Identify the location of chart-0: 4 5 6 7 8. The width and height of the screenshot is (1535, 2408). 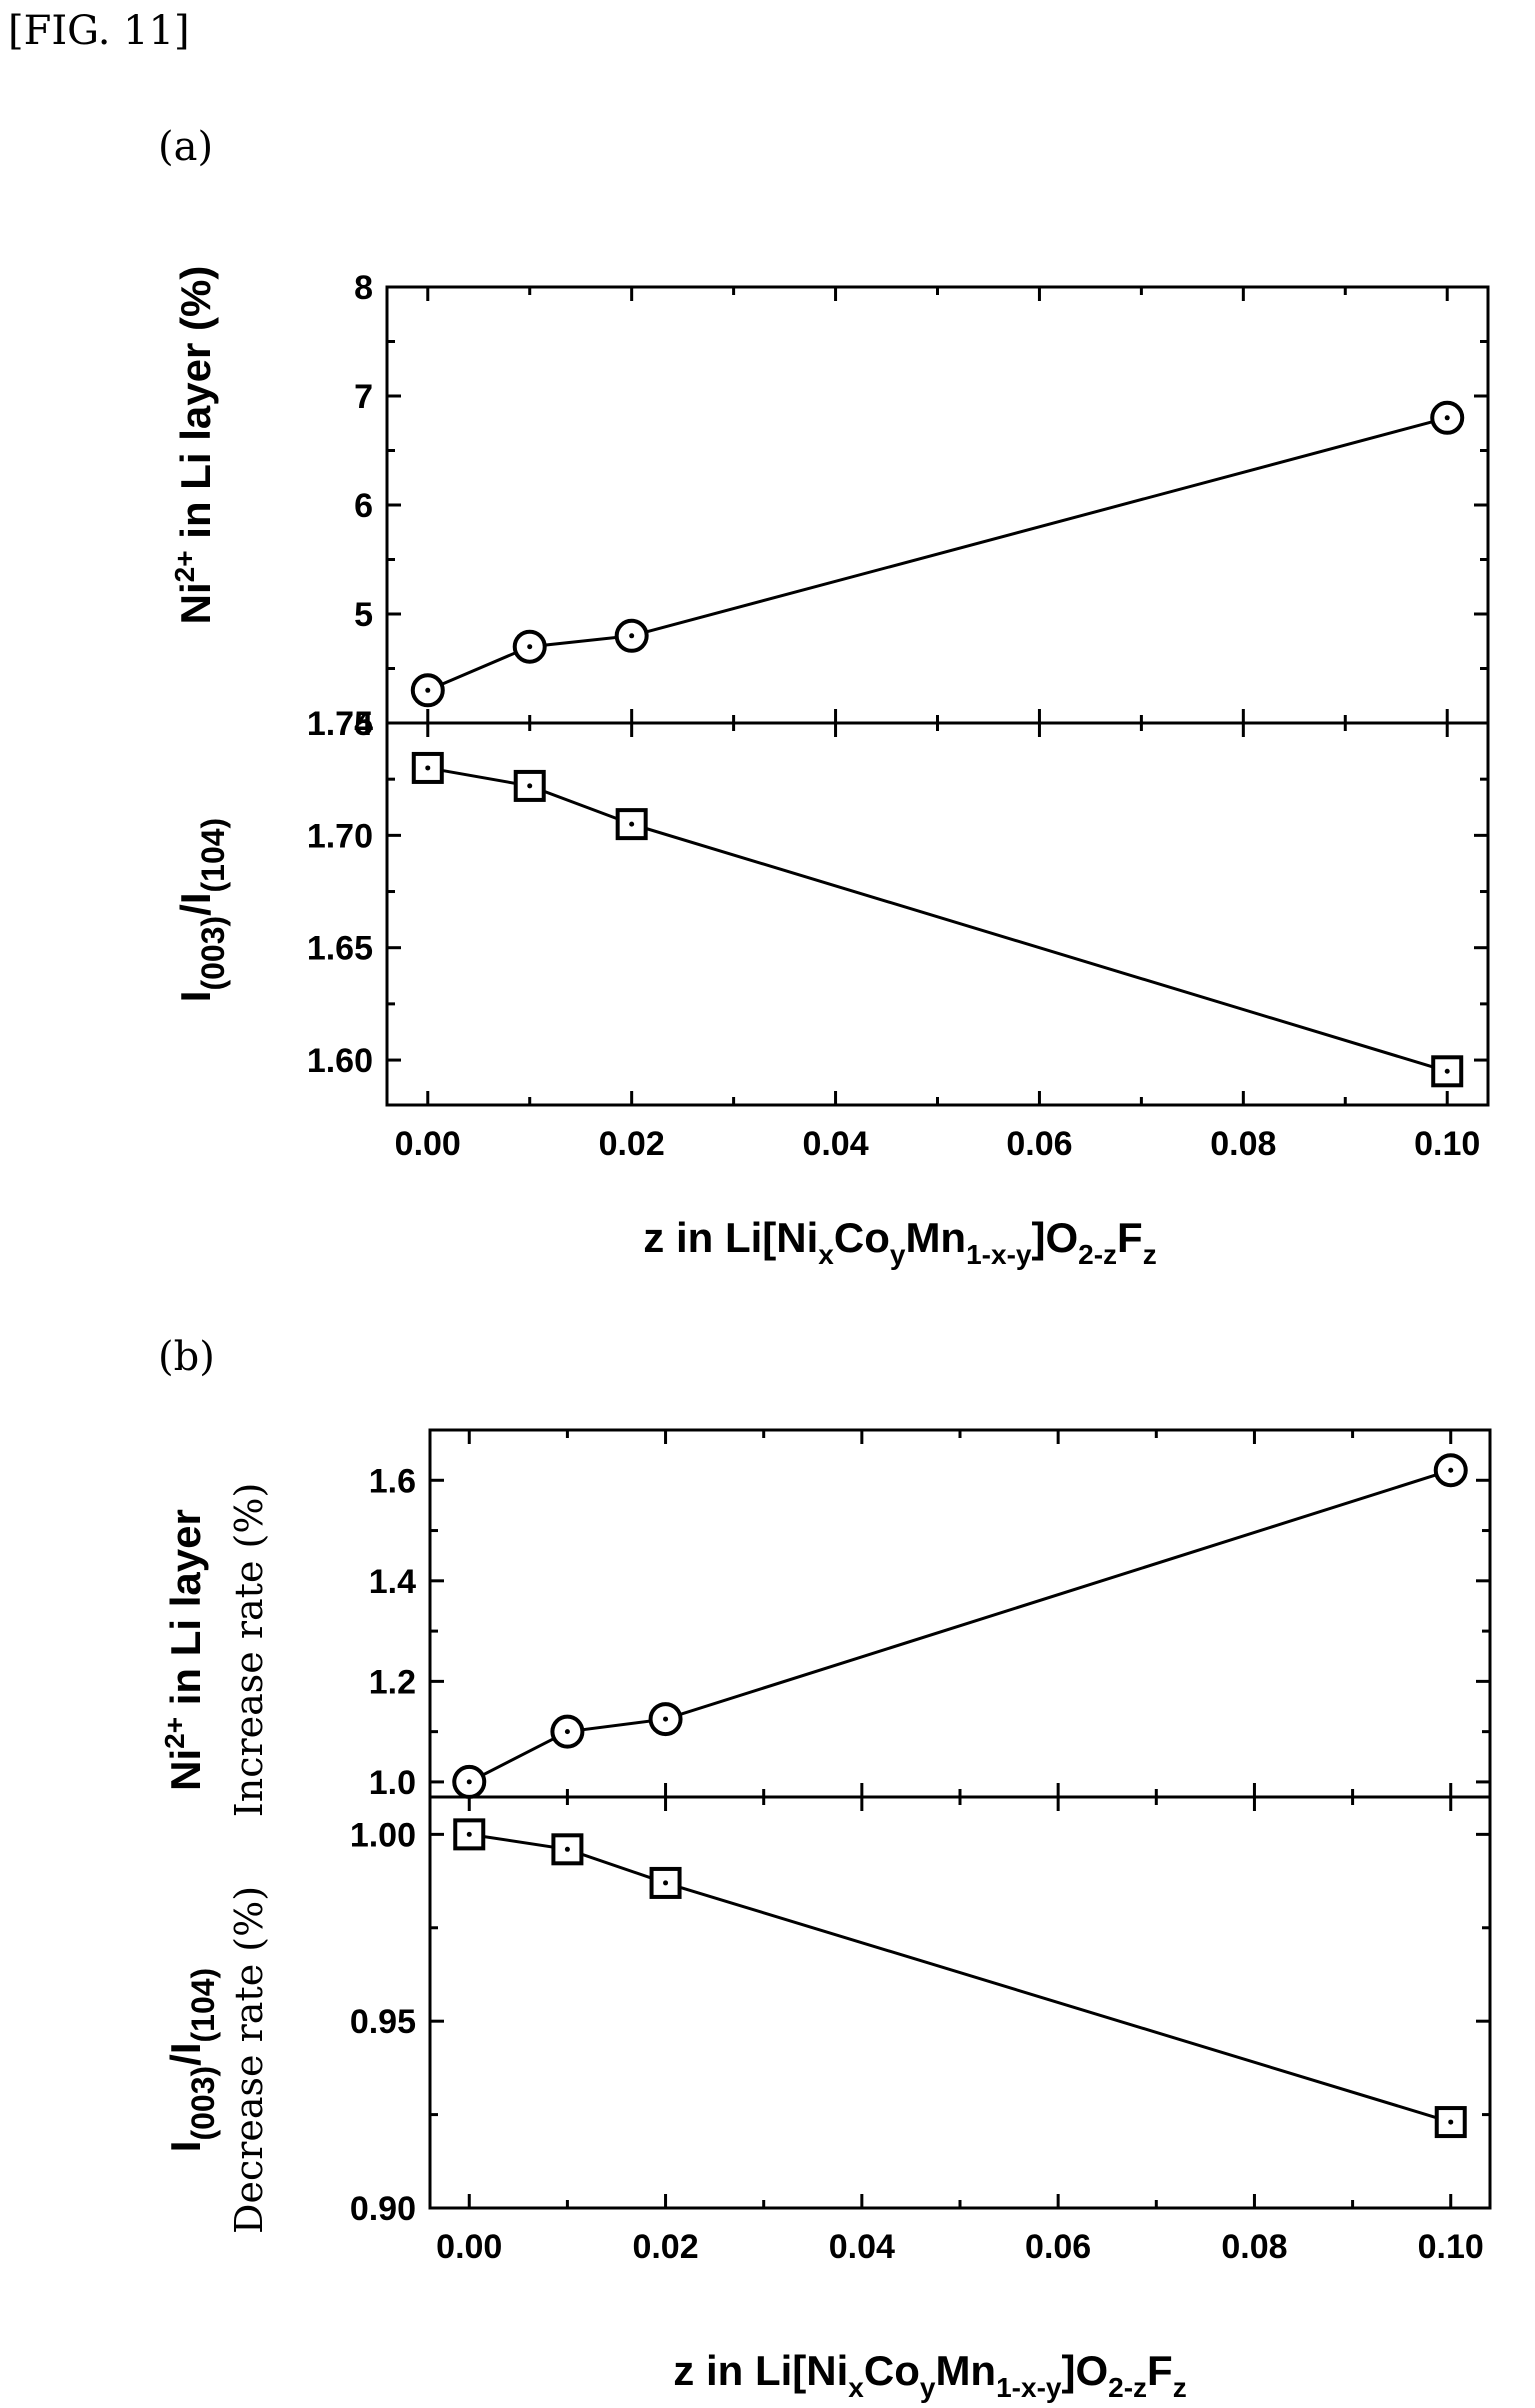
(922, 506).